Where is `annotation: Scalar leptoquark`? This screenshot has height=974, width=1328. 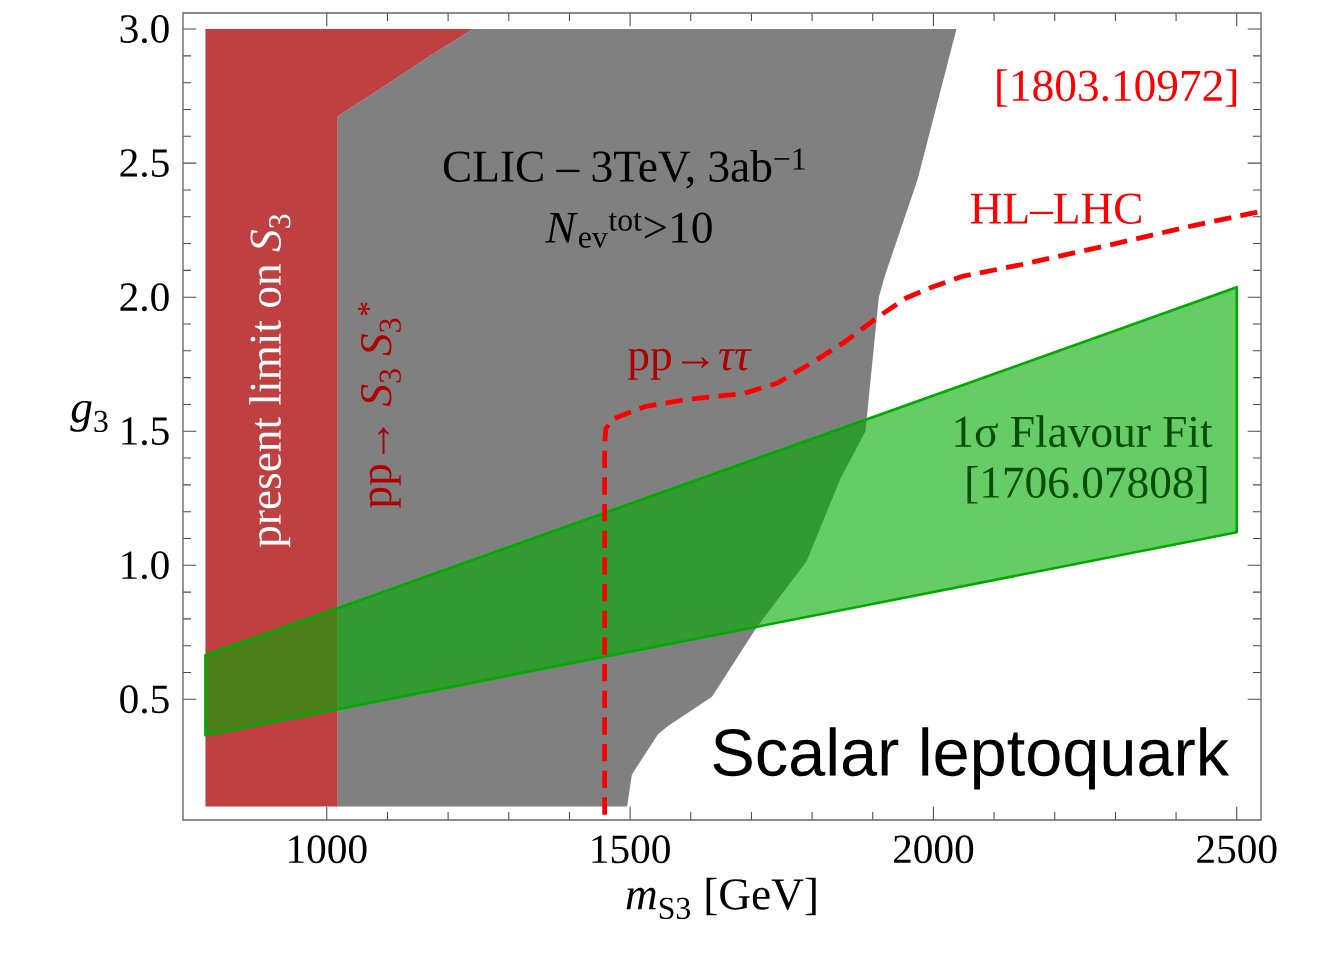
annotation: Scalar leptoquark is located at coordinates (971, 758).